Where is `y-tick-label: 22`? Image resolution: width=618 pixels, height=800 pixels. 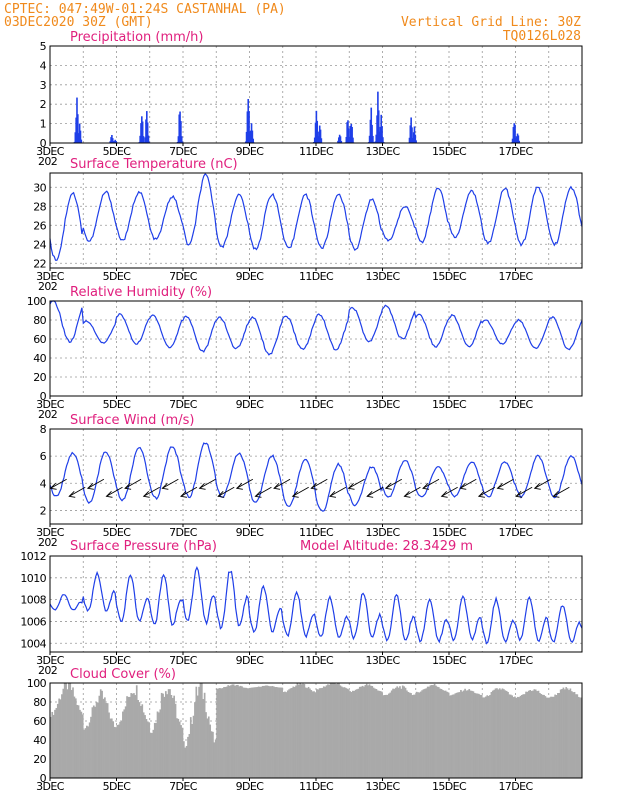 y-tick-label: 22 is located at coordinates (39, 263).